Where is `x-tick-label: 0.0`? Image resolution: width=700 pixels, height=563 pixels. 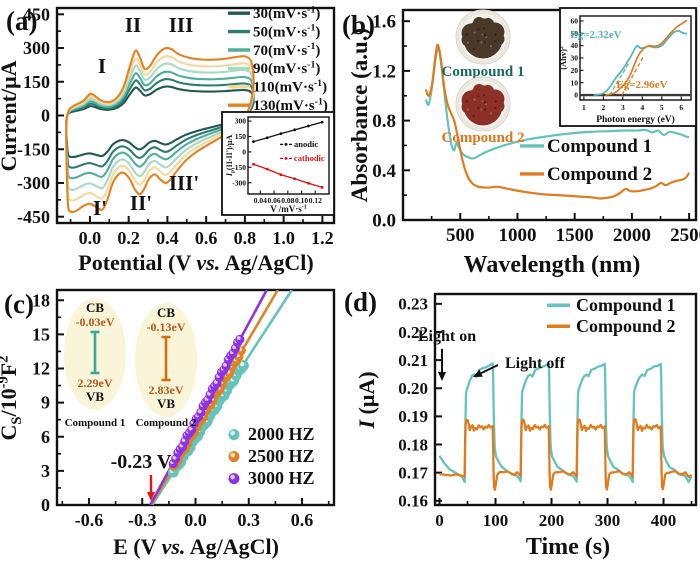 x-tick-label: 0.0 is located at coordinates (90, 238).